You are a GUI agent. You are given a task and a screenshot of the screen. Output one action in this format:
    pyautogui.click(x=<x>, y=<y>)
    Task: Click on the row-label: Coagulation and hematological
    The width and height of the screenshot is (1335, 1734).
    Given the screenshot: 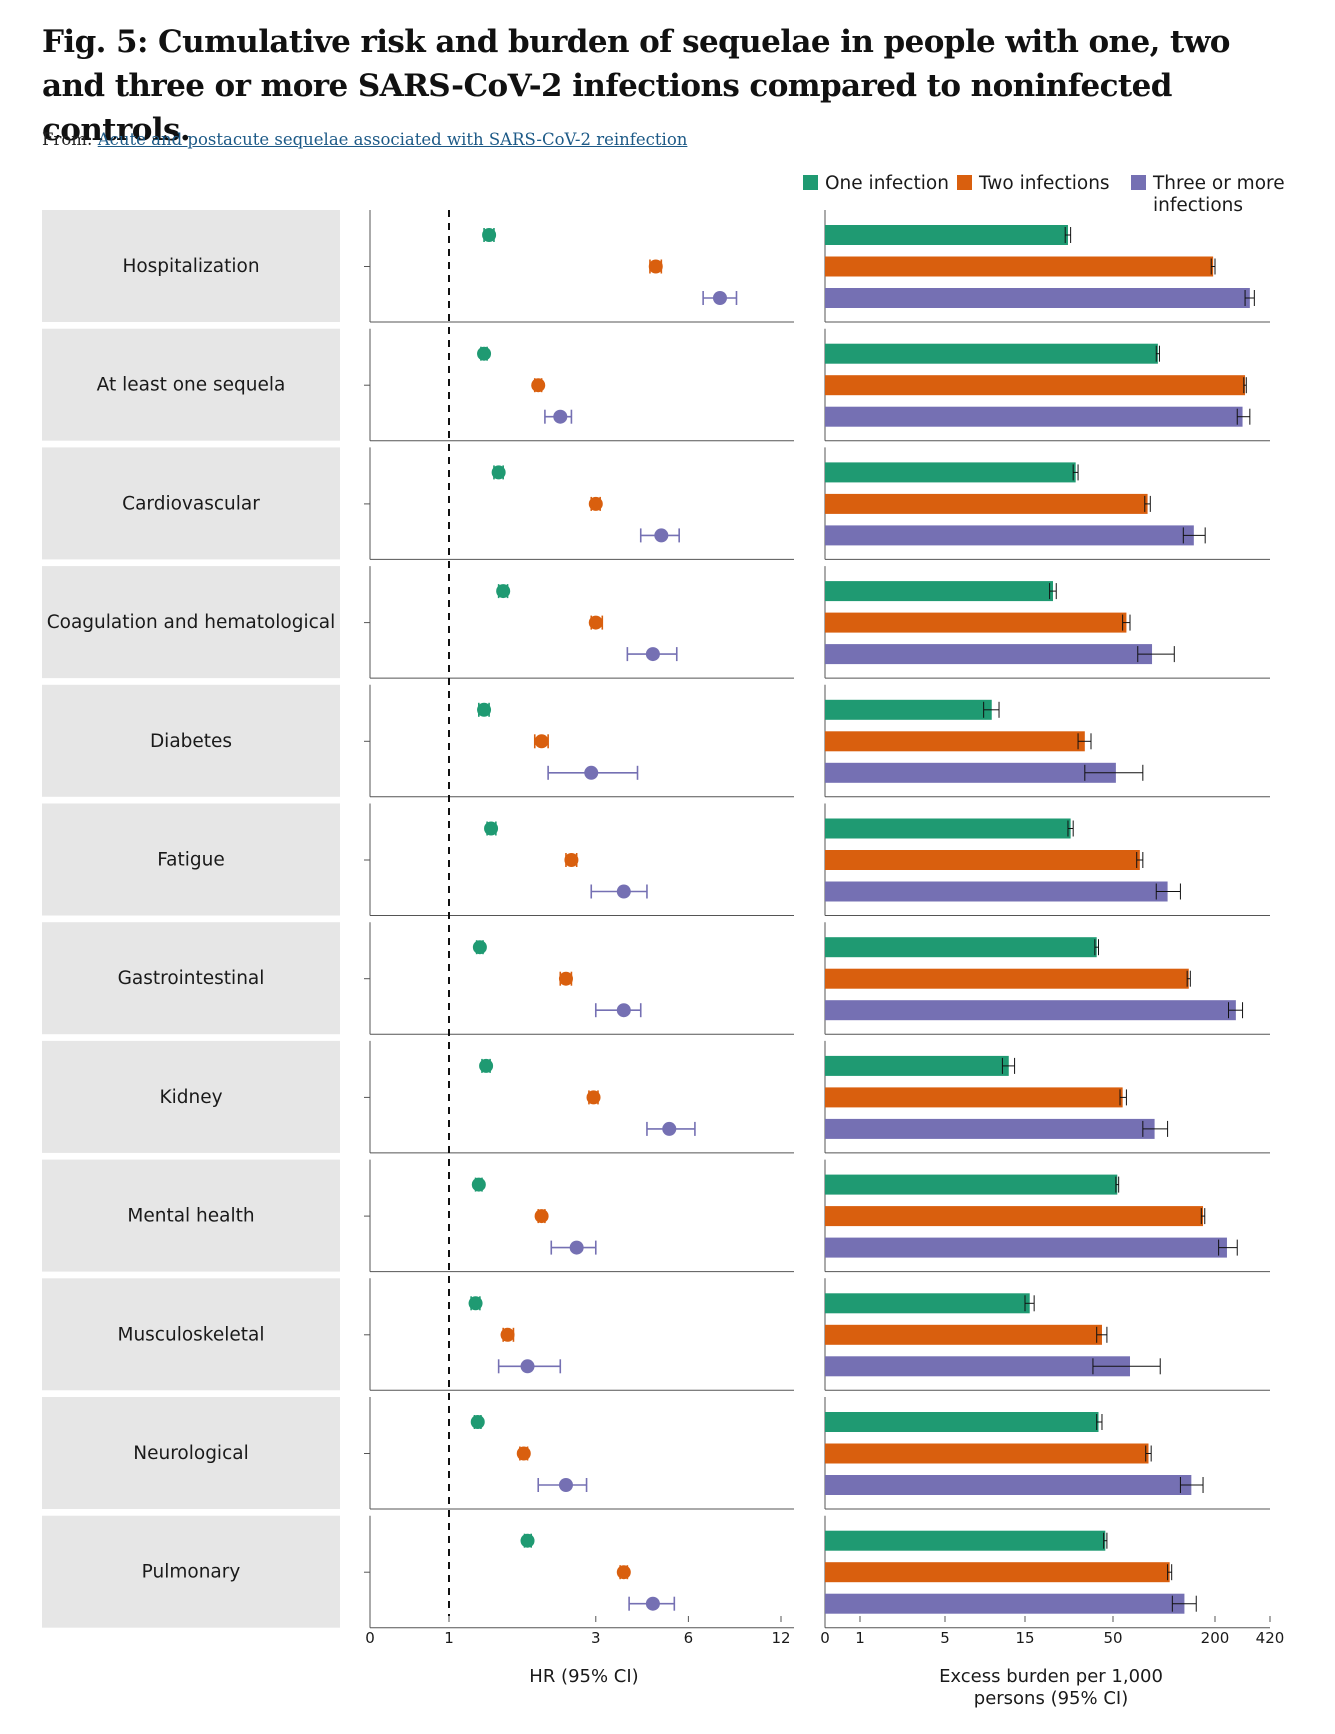 What is the action you would take?
    pyautogui.click(x=191, y=622)
    